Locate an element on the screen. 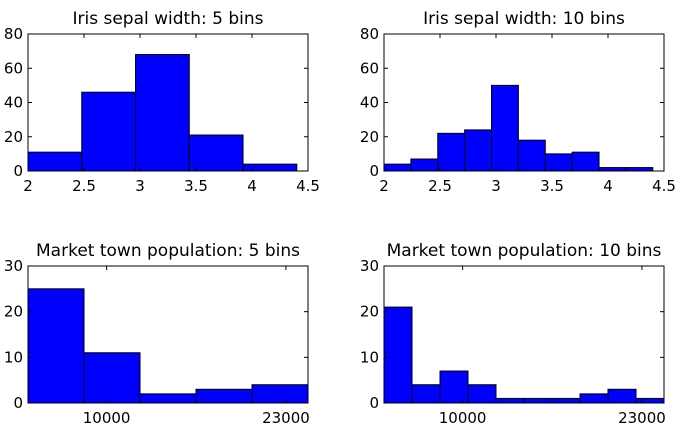 The width and height of the screenshot is (685, 435). chart-title: Iris sepal width: 5 bins is located at coordinates (168, 19).